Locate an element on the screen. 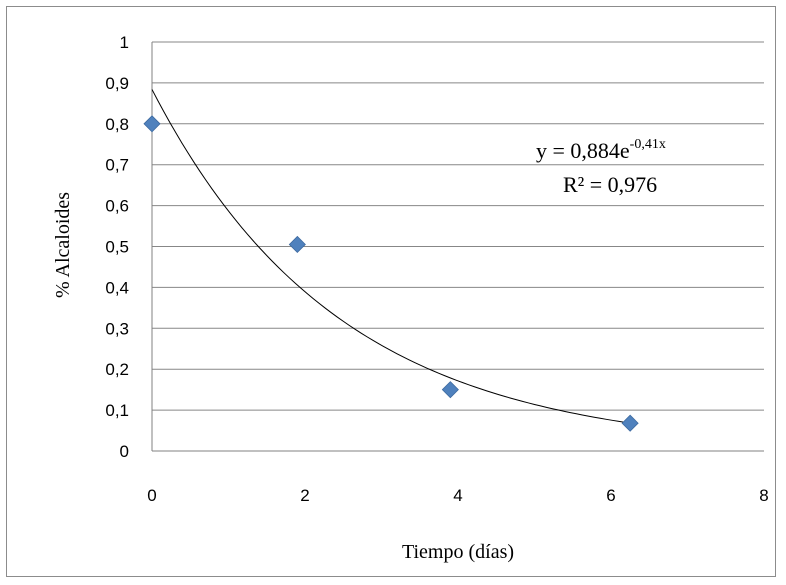 Image resolution: width=786 pixels, height=585 pixels. y-tick-label: 0,1 is located at coordinates (117, 410).